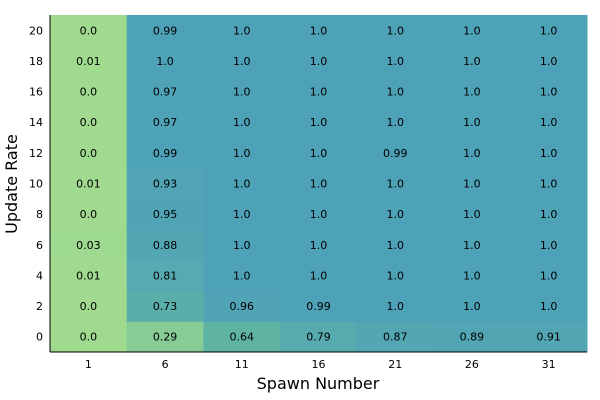  Describe the element at coordinates (39, 337) in the screenshot. I see `y-tick-label: 0` at that location.